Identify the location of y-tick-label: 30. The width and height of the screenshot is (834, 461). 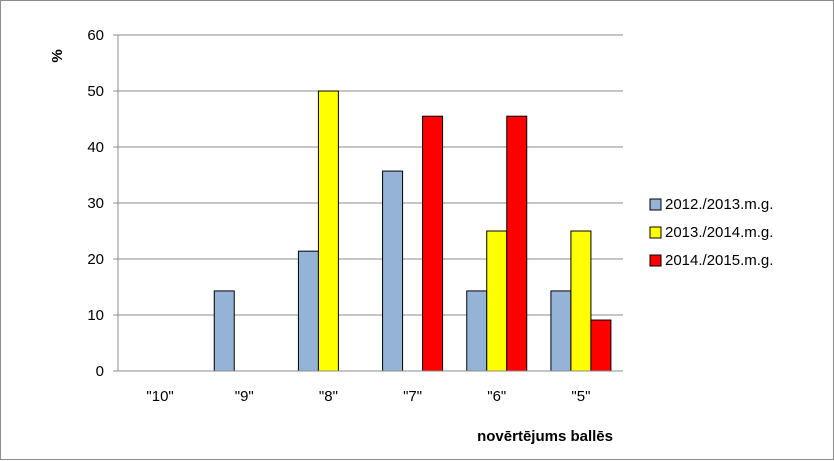
(95, 203).